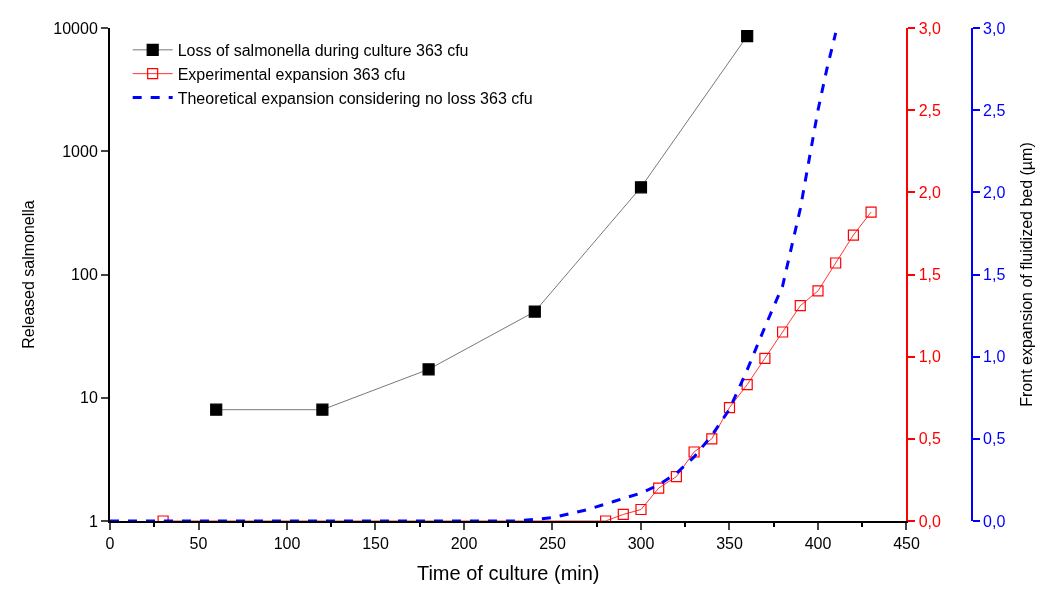 This screenshot has width=1052, height=599. I want to click on y-tick-label: 1000, so click(80, 151).